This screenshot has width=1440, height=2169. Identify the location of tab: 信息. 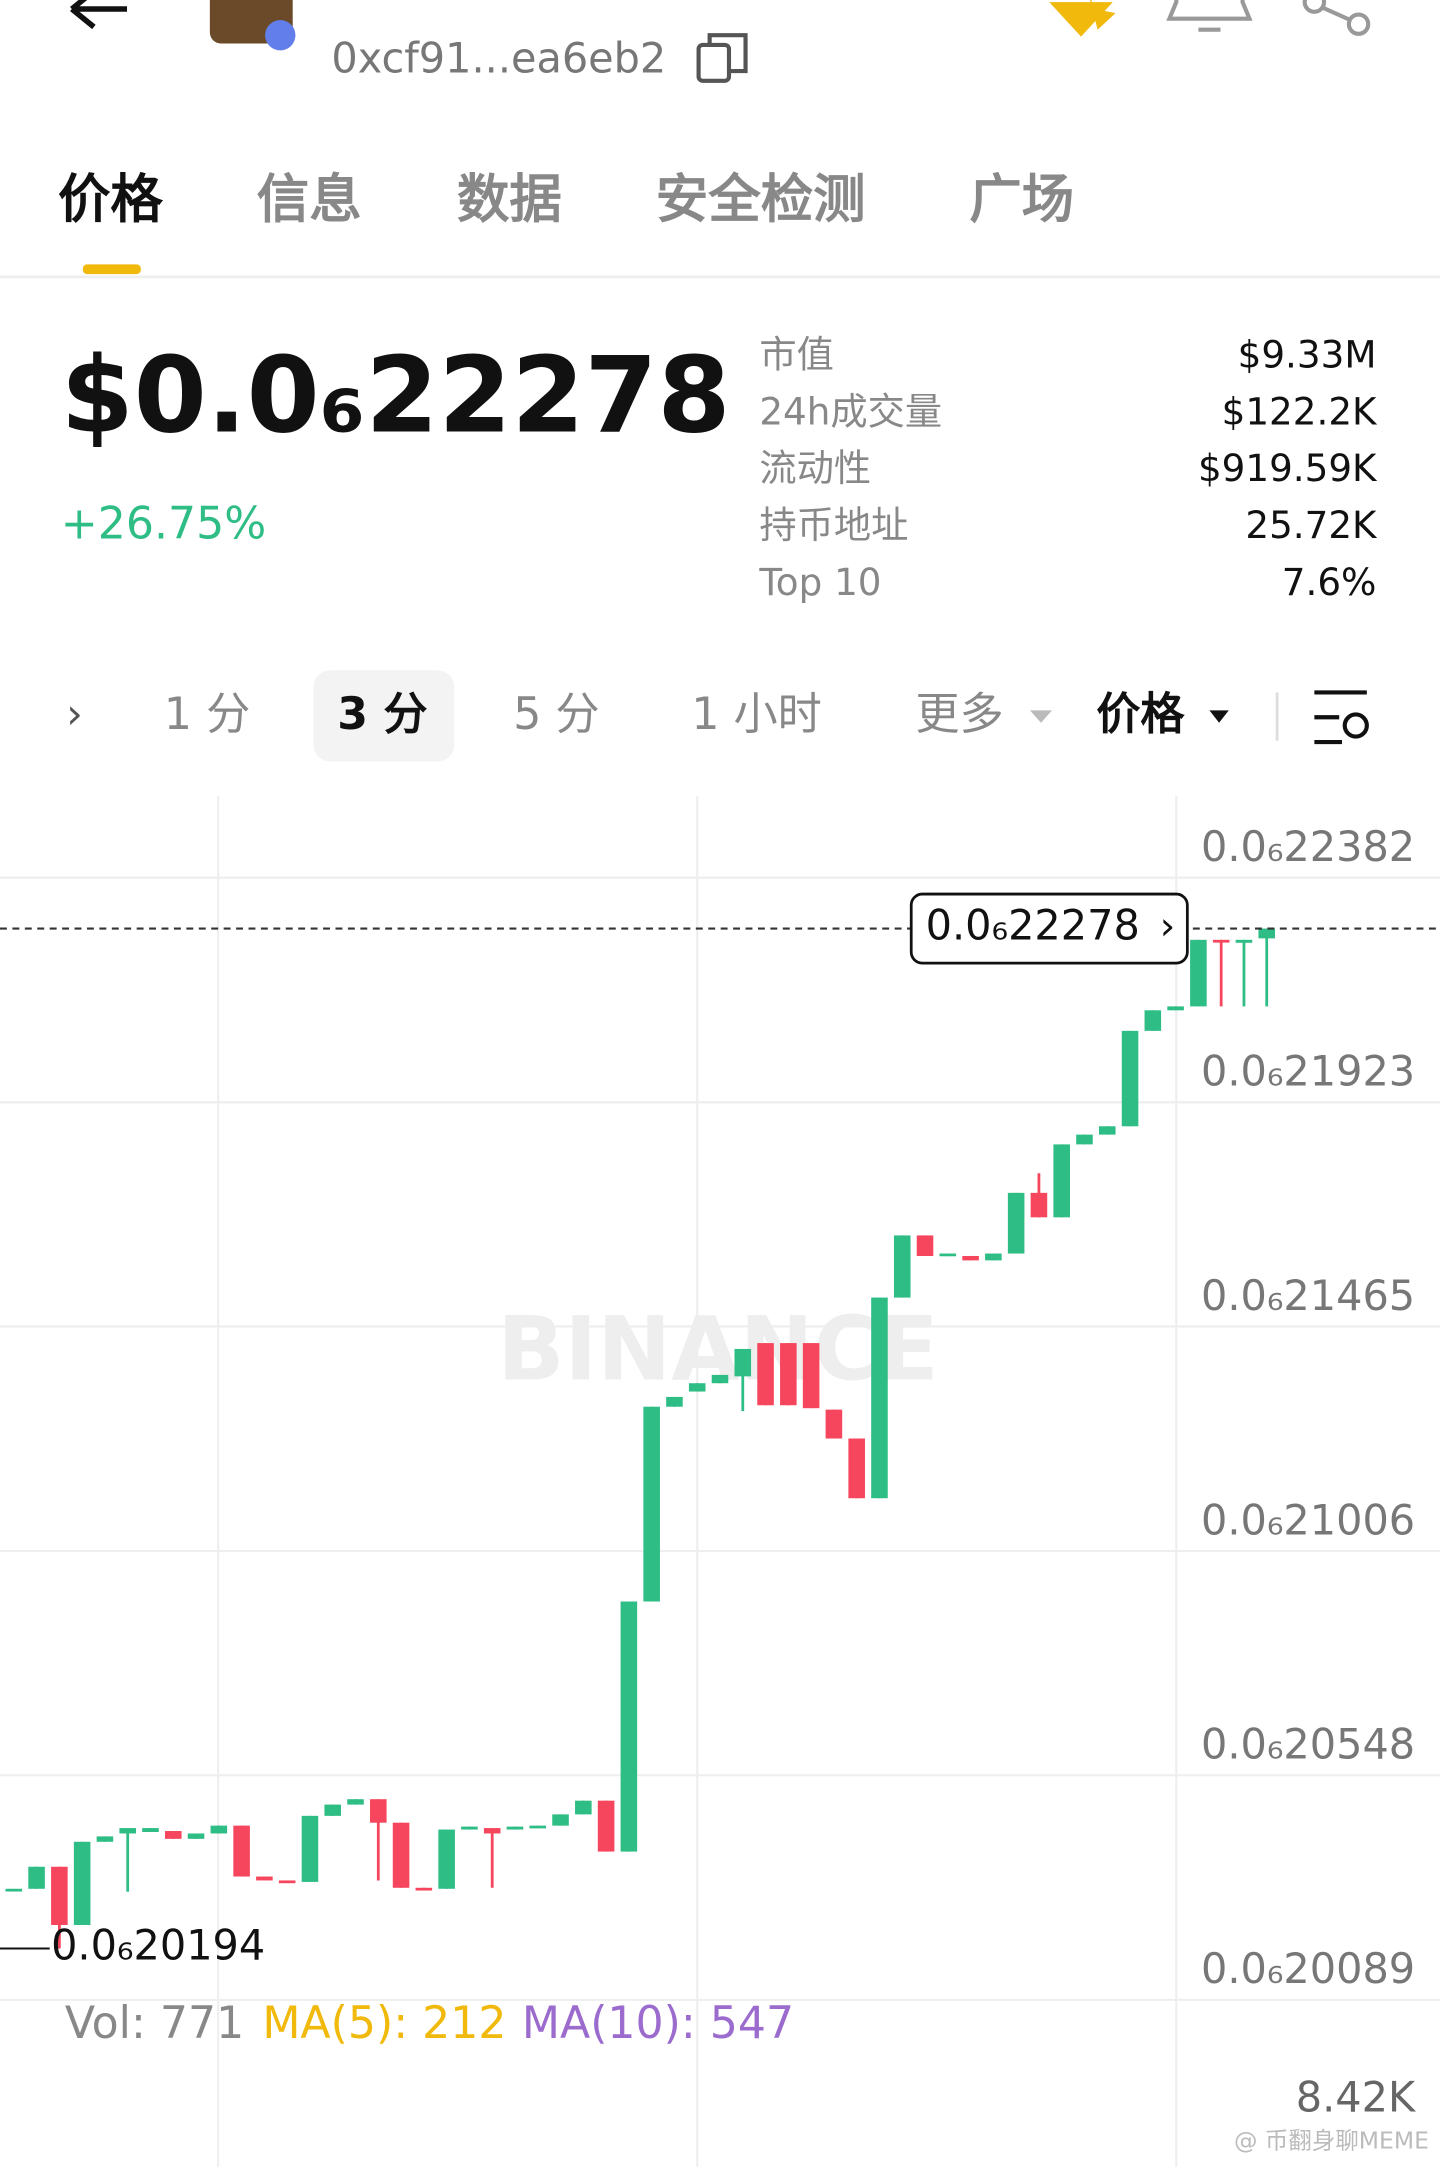
(309, 199).